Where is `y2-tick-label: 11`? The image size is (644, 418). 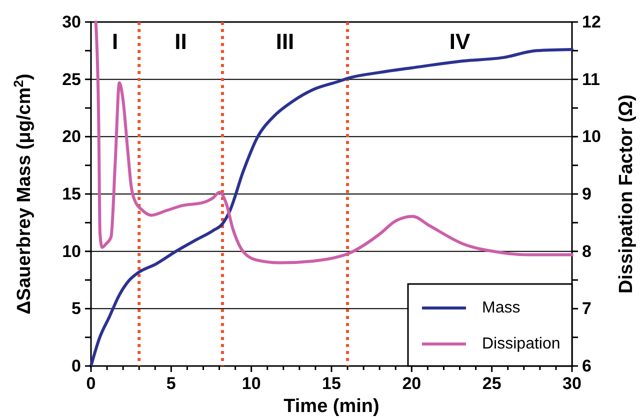
y2-tick-label: 11 is located at coordinates (591, 79).